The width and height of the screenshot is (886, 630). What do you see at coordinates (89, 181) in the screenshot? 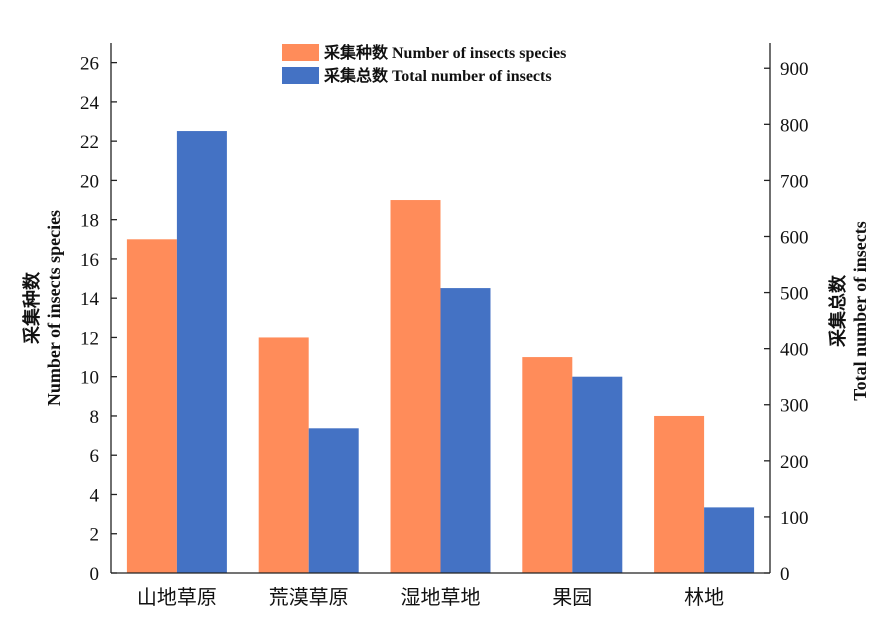
I see `left-tick-label: 20` at bounding box center [89, 181].